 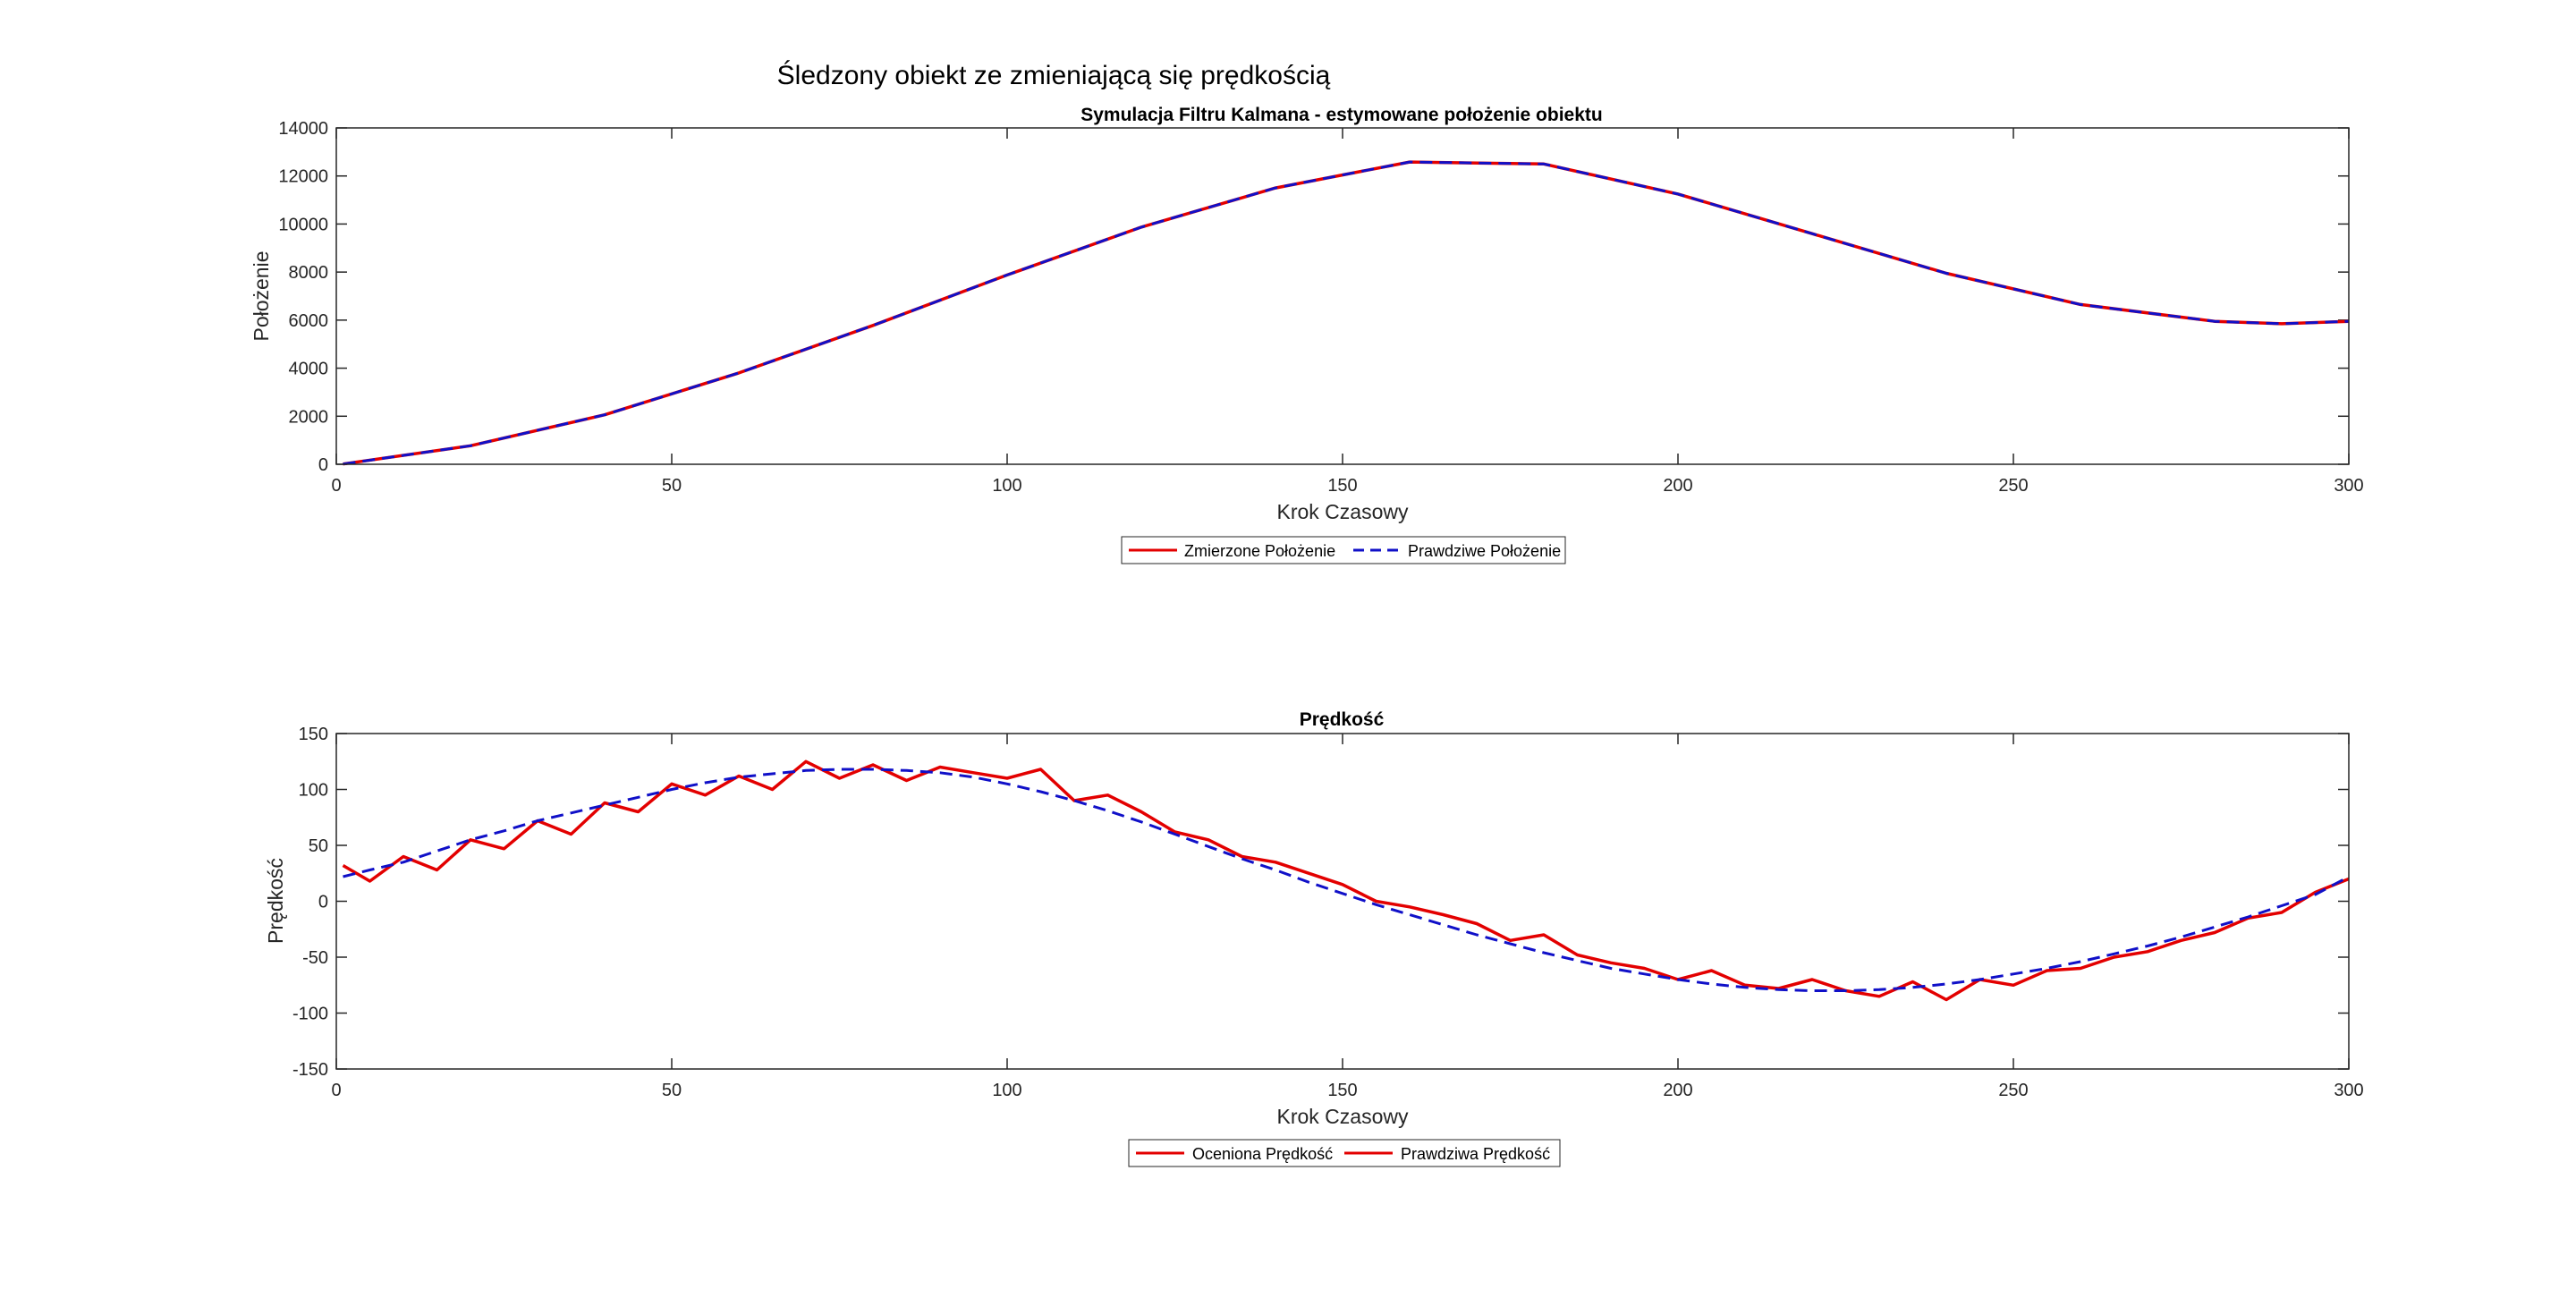 What do you see at coordinates (303, 225) in the screenshot?
I see `position-ytick-label: 10000` at bounding box center [303, 225].